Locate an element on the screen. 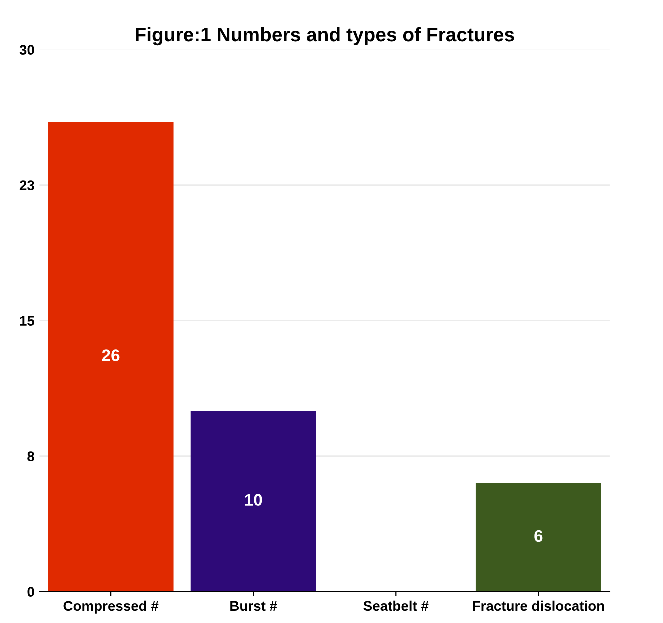  x-tick-label: Compressed # is located at coordinates (111, 607).